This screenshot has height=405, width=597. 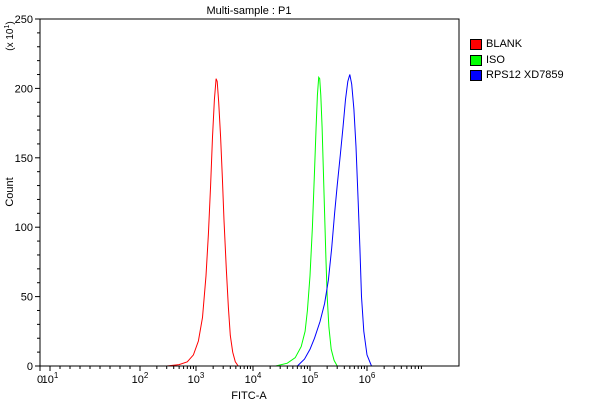 I want to click on legend-item: BLANK, so click(x=517, y=45).